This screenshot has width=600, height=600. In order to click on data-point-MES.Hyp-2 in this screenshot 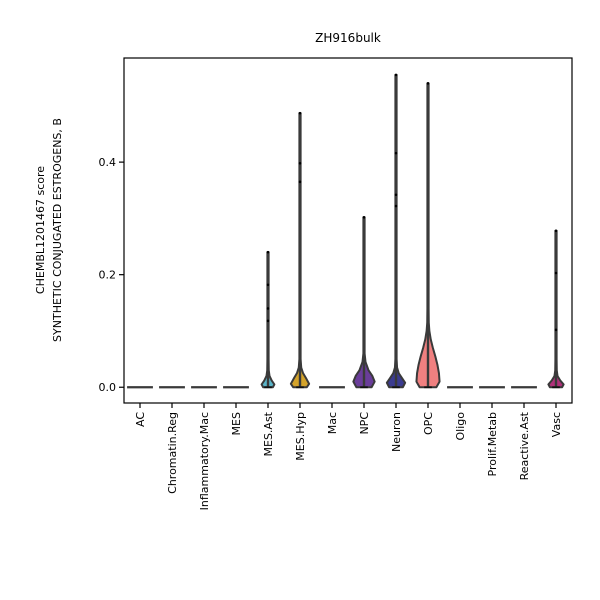, I will do `click(300, 113)`.